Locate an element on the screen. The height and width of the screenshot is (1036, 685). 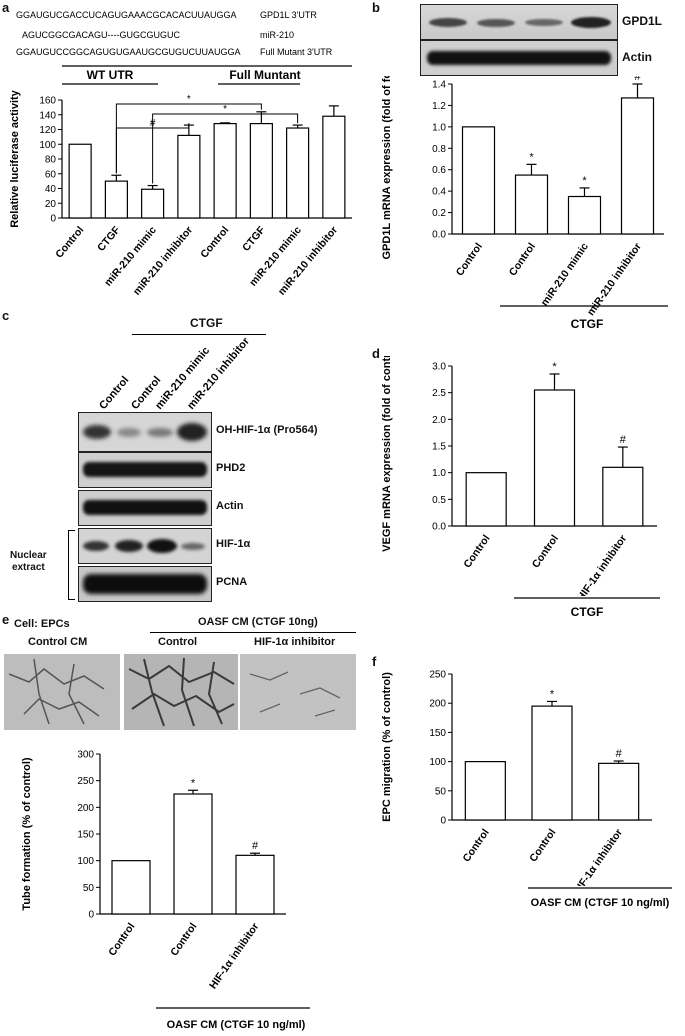
y-axis-label: Relative luciferase activity is located at coordinates (15, 158).